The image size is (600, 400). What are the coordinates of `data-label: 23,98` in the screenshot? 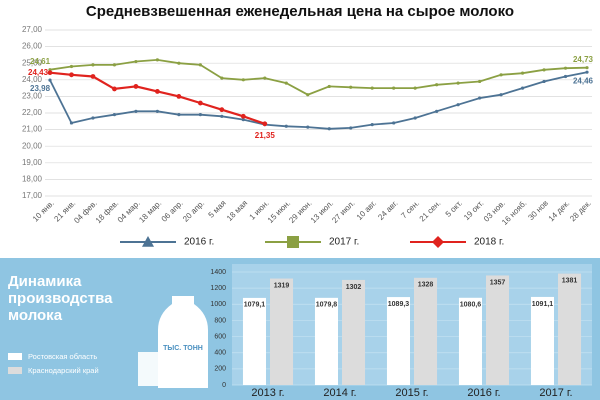 It's located at (40, 88).